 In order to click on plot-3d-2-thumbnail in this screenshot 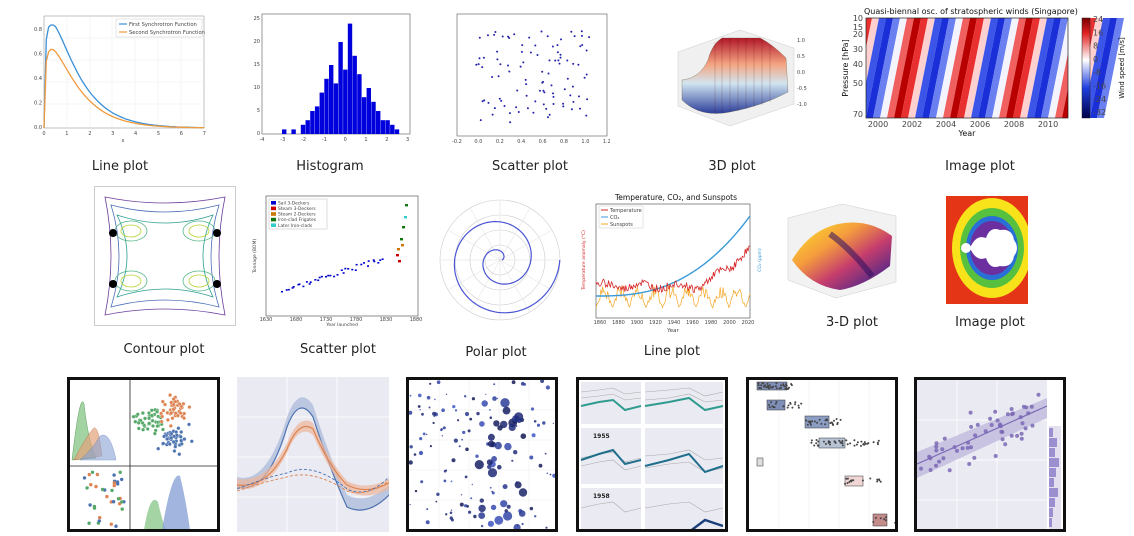, I will do `click(840, 249)`.